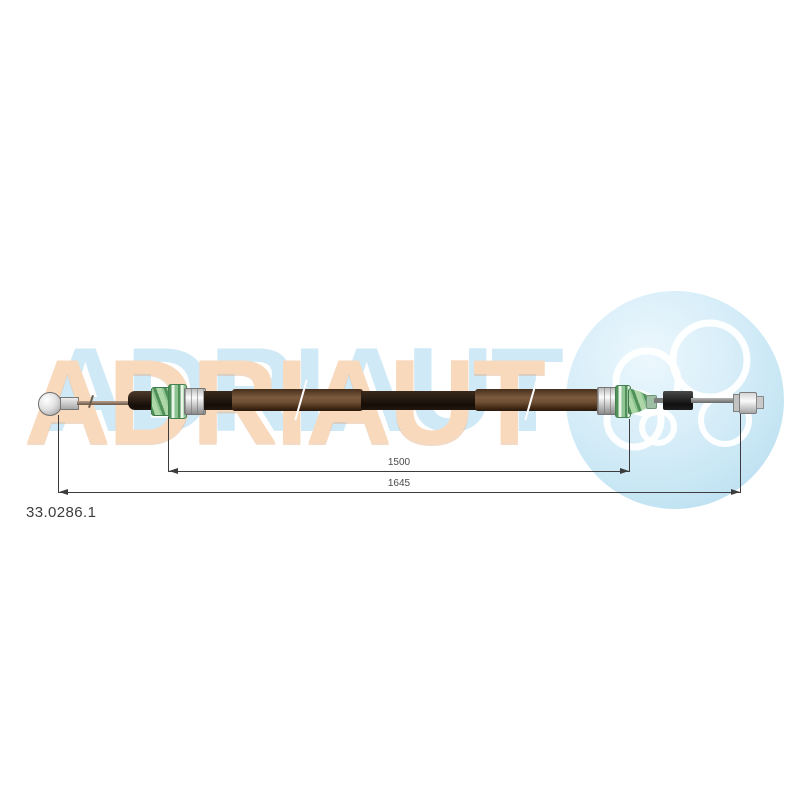  What do you see at coordinates (677, 385) in the screenshot?
I see `adriauto-rings-icon` at bounding box center [677, 385].